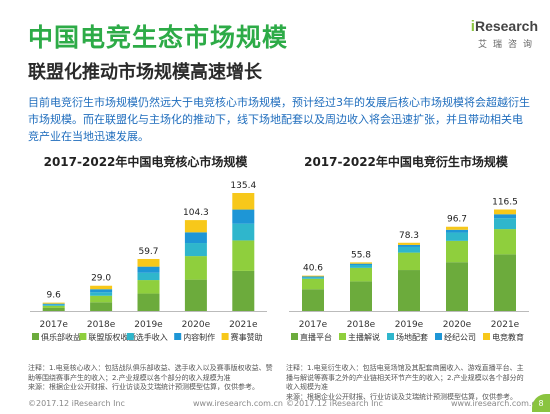 Image resolution: width=550 pixels, height=414 pixels. Describe the element at coordinates (364, 337) in the screenshot. I see `legend-label: 主播解说` at that location.